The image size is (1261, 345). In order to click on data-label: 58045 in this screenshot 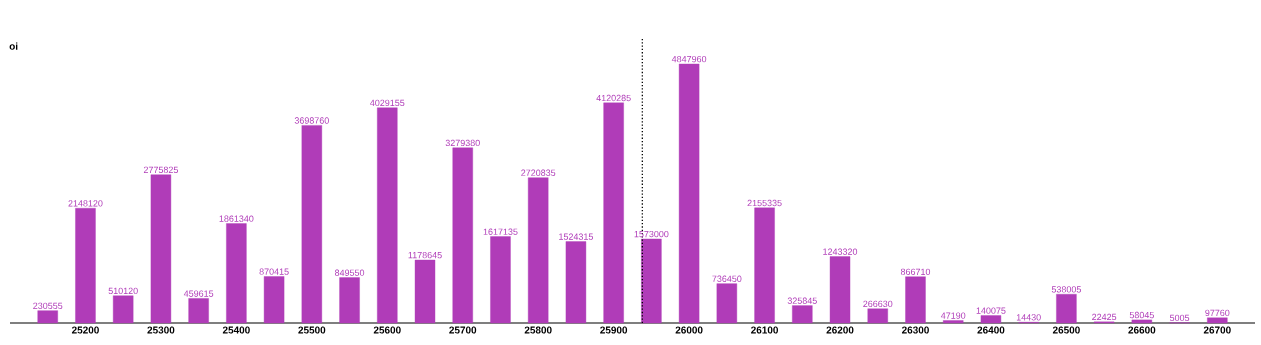, I will do `click(1141, 315)`.